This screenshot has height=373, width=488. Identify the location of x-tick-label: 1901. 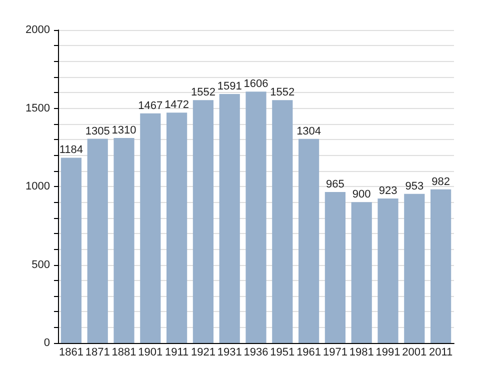
(150, 352).